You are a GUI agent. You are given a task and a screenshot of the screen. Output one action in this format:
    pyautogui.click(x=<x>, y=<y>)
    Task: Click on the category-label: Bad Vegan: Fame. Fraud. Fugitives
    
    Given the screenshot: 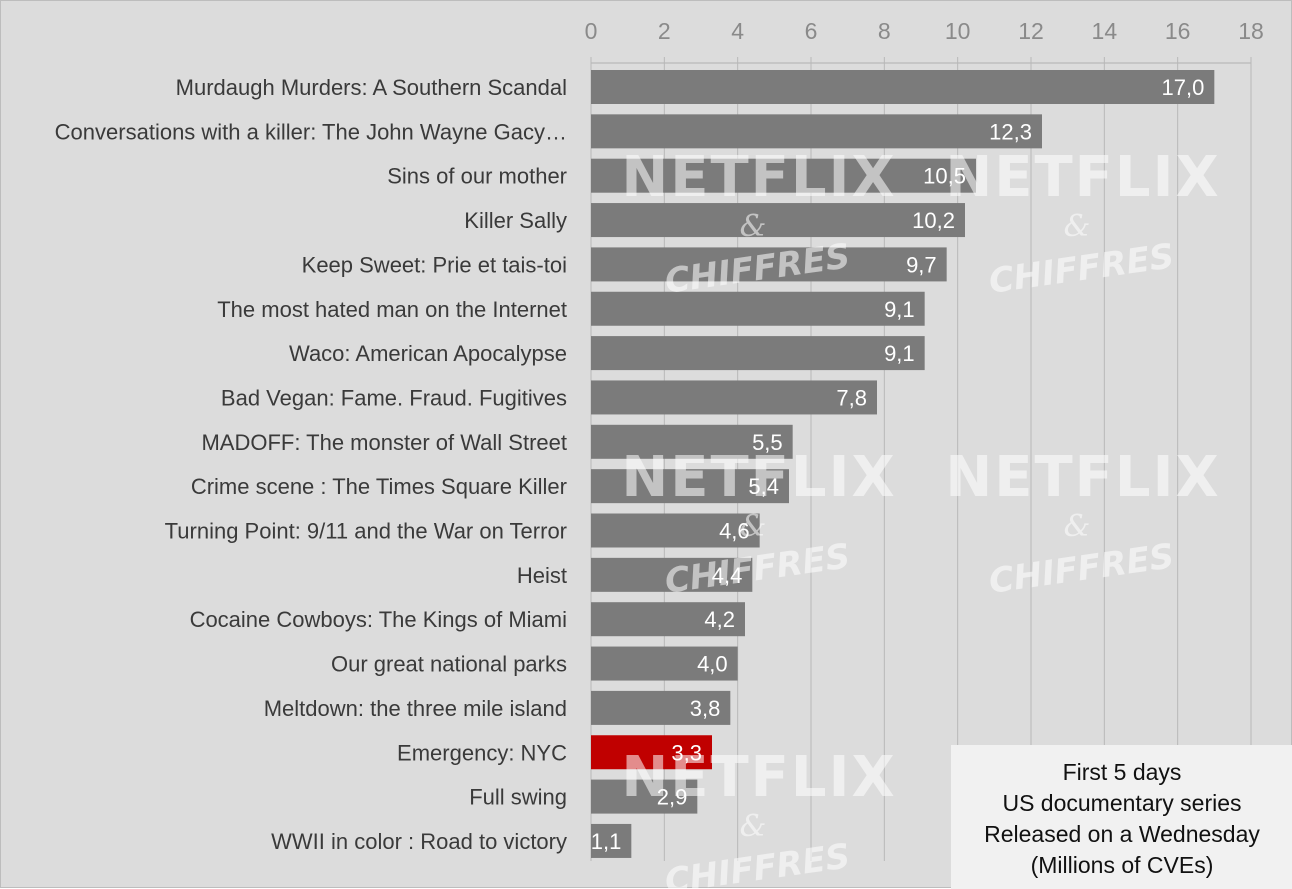 What is the action you would take?
    pyautogui.click(x=394, y=397)
    